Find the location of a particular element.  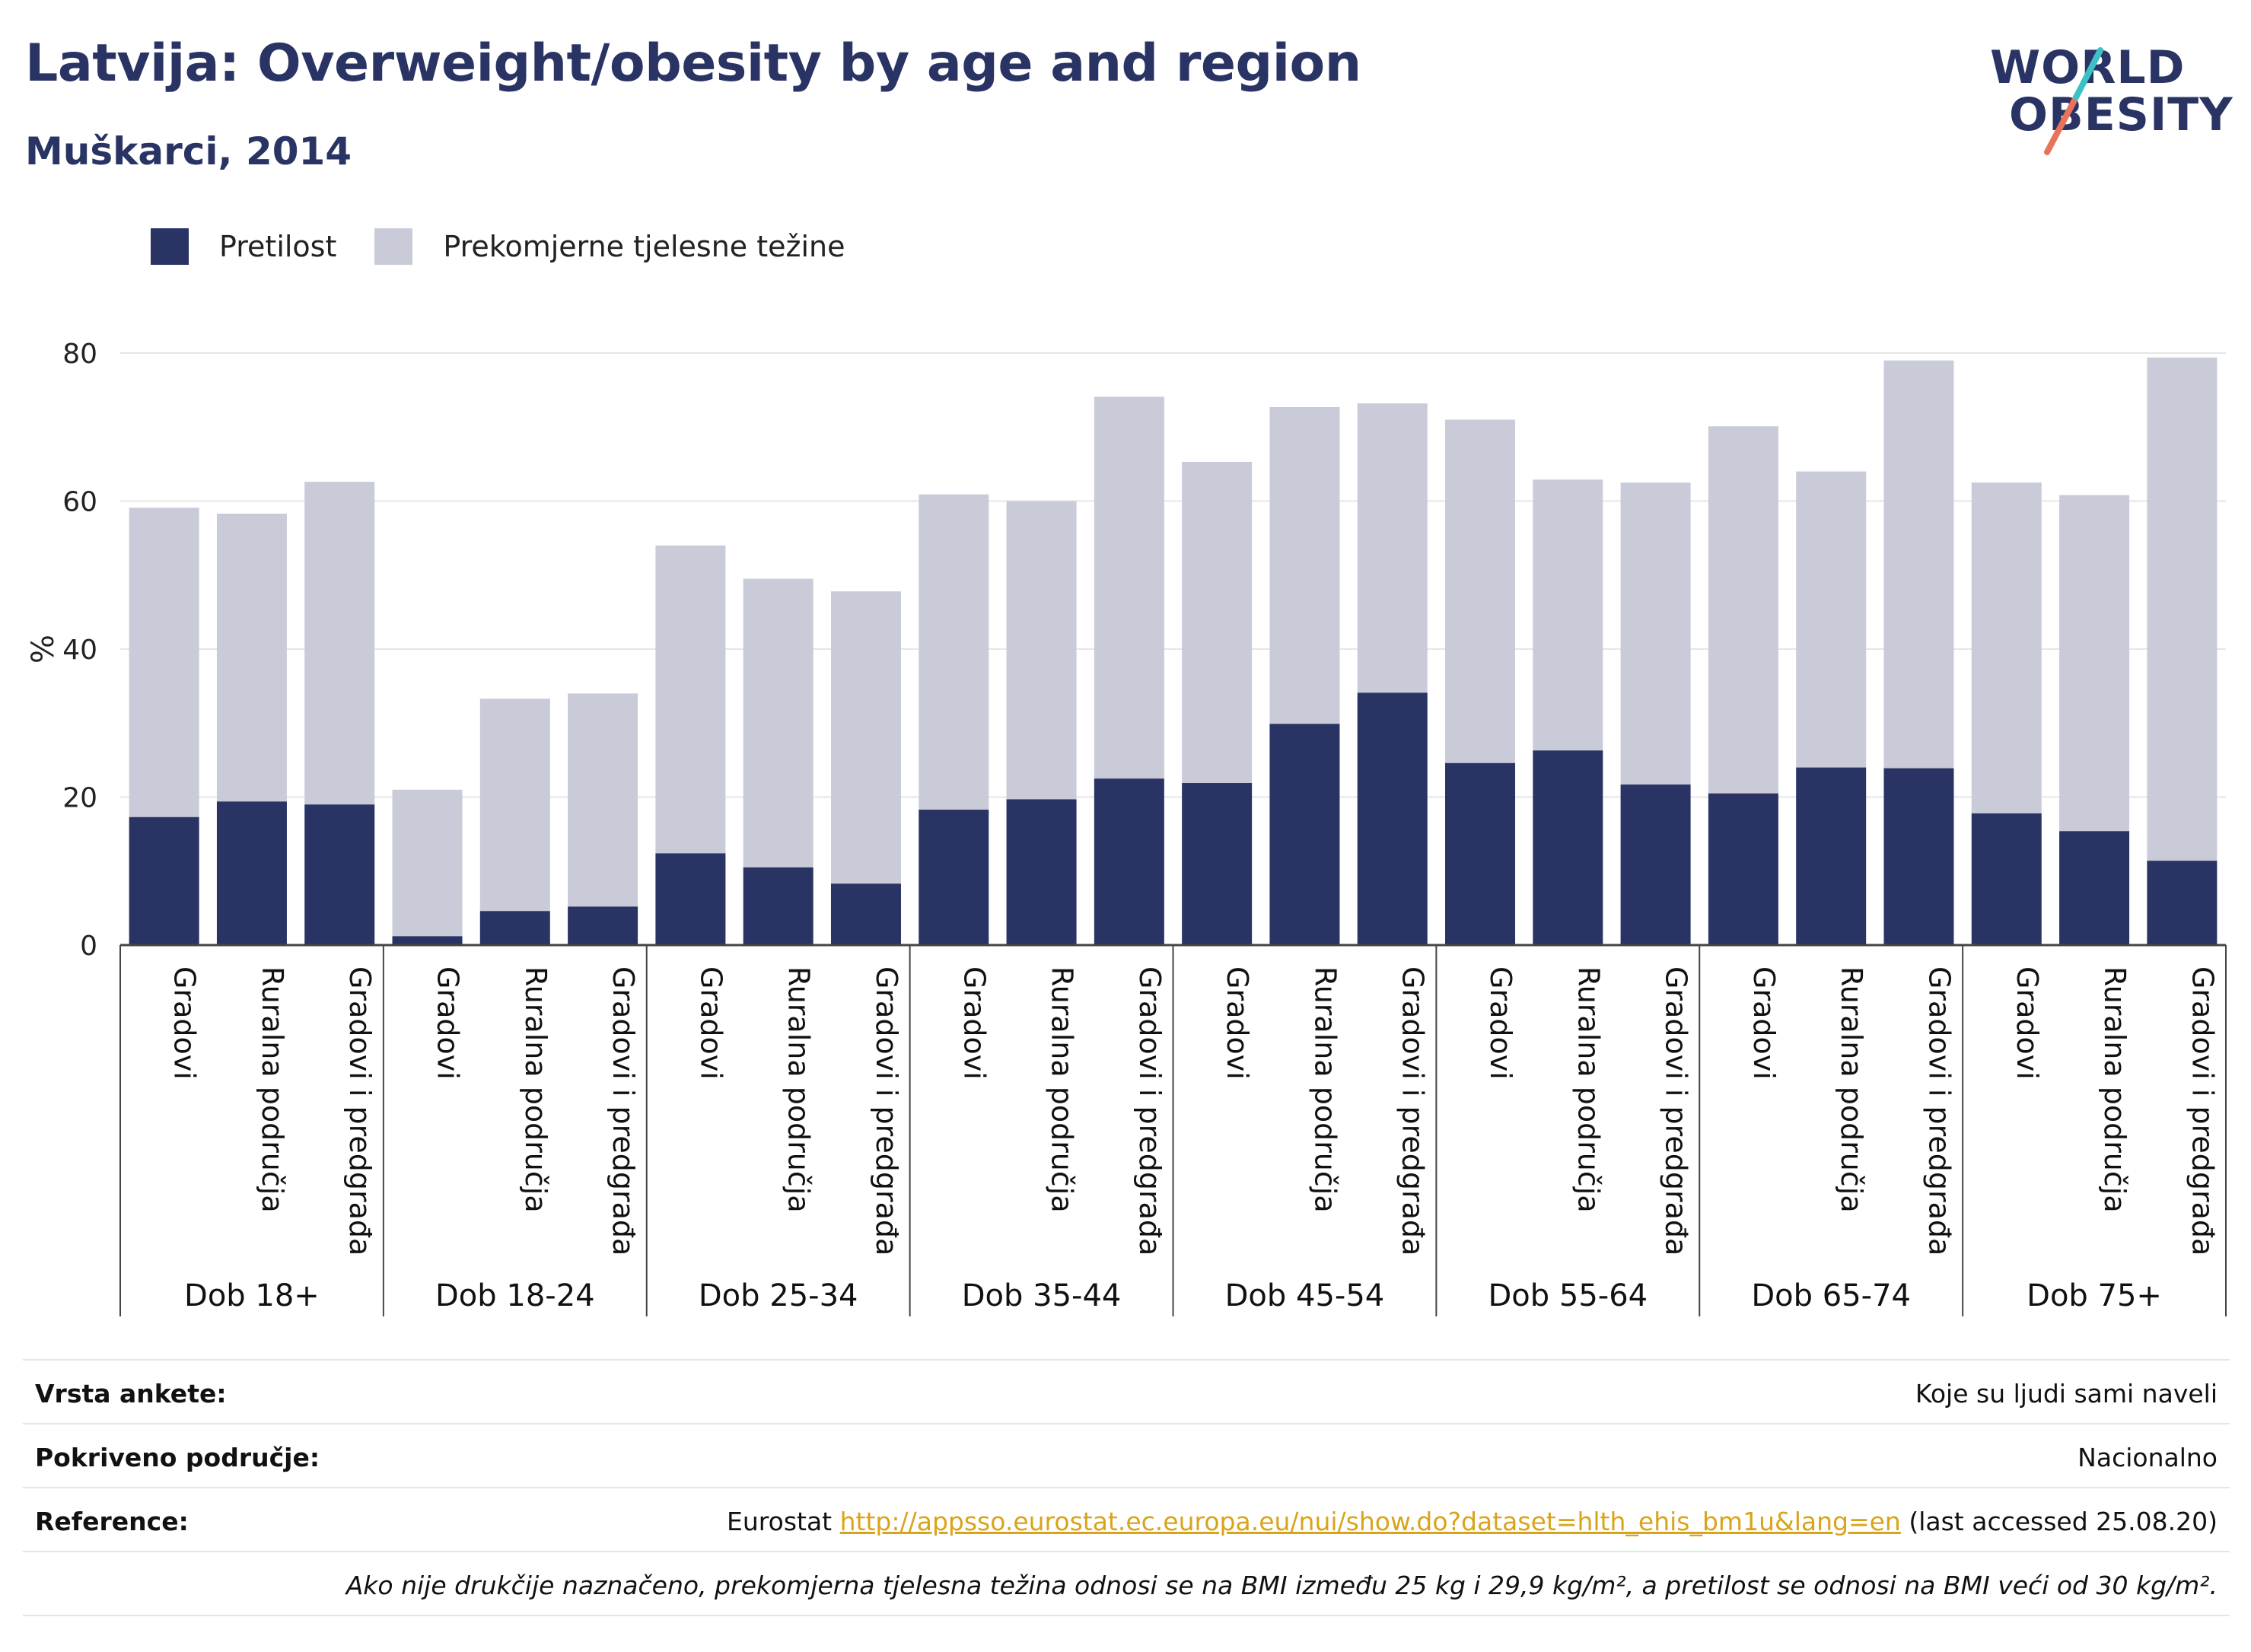

legend-label-overweight: Prekomjerne tjelesne težine is located at coordinates (644, 246).